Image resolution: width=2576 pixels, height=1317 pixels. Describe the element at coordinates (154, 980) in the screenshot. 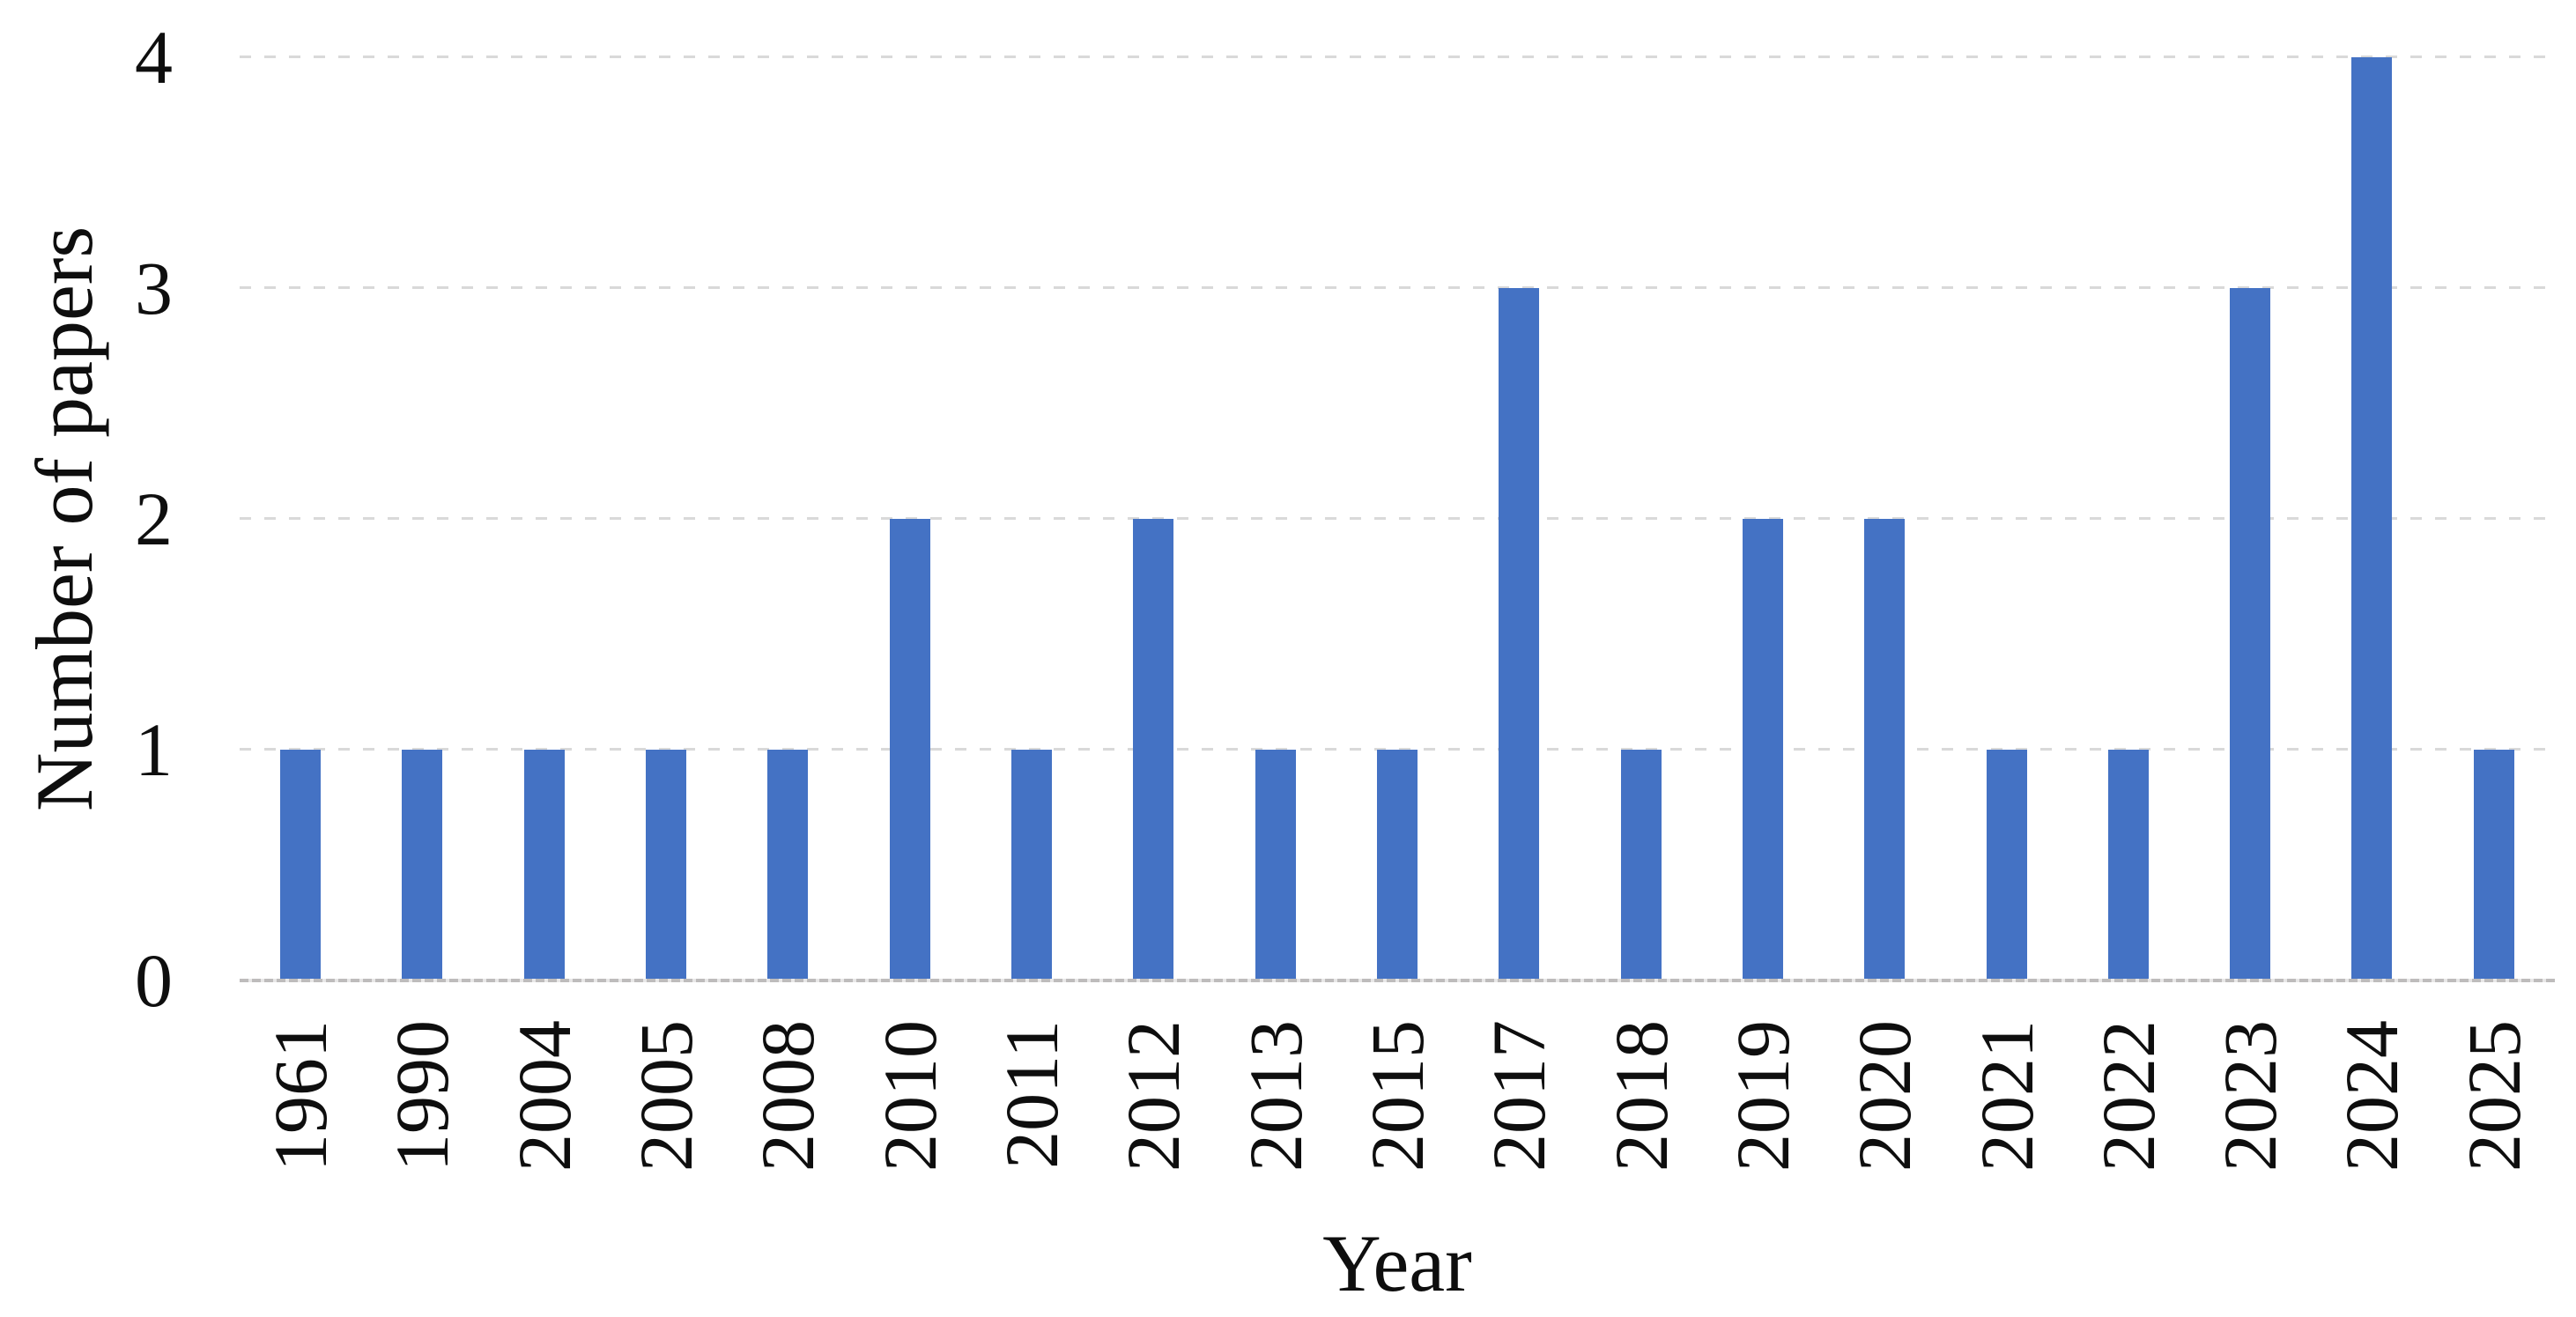

I see `y-tick-label: 0` at that location.